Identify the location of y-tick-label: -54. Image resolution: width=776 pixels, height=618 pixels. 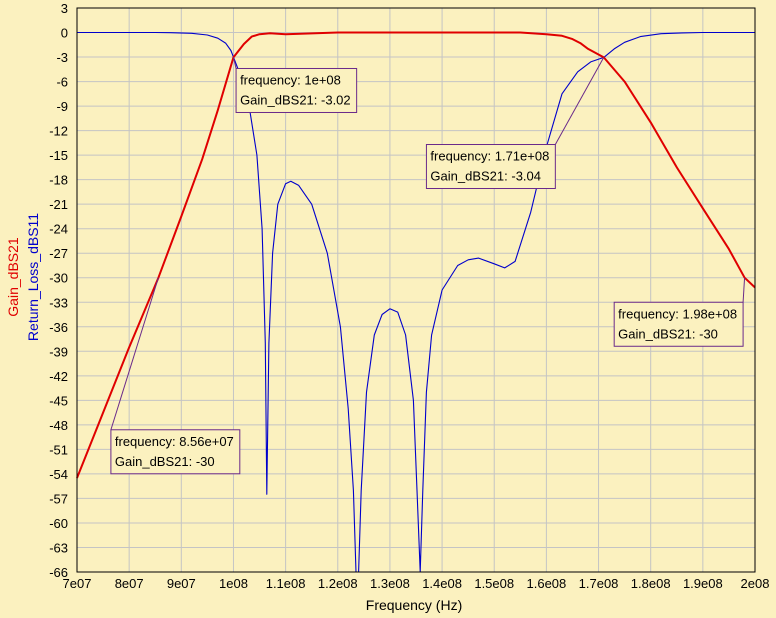
(58, 474).